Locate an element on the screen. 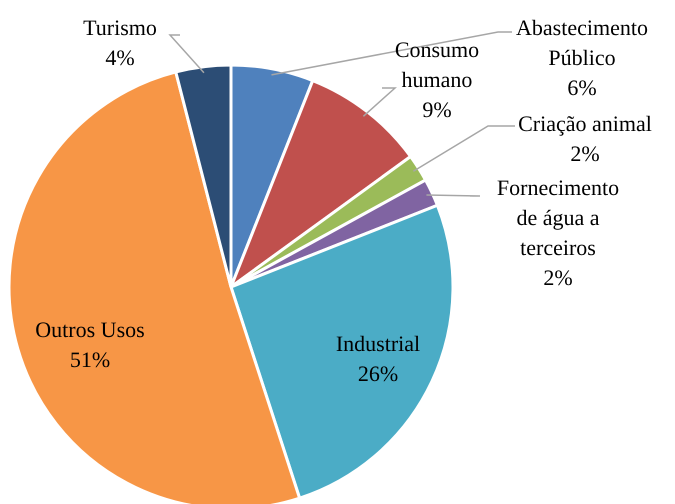 This screenshot has height=504, width=675. data-label: 51% is located at coordinates (90, 359).